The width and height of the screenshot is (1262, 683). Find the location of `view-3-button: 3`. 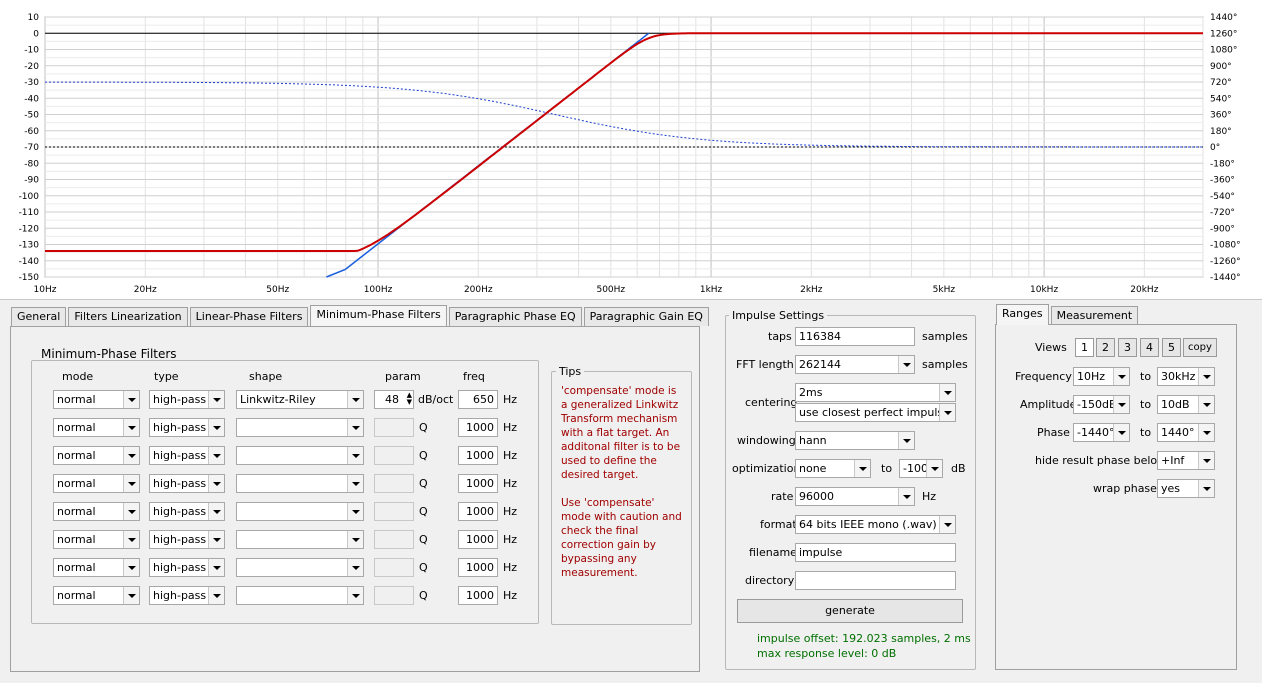

view-3-button: 3 is located at coordinates (1127, 347).